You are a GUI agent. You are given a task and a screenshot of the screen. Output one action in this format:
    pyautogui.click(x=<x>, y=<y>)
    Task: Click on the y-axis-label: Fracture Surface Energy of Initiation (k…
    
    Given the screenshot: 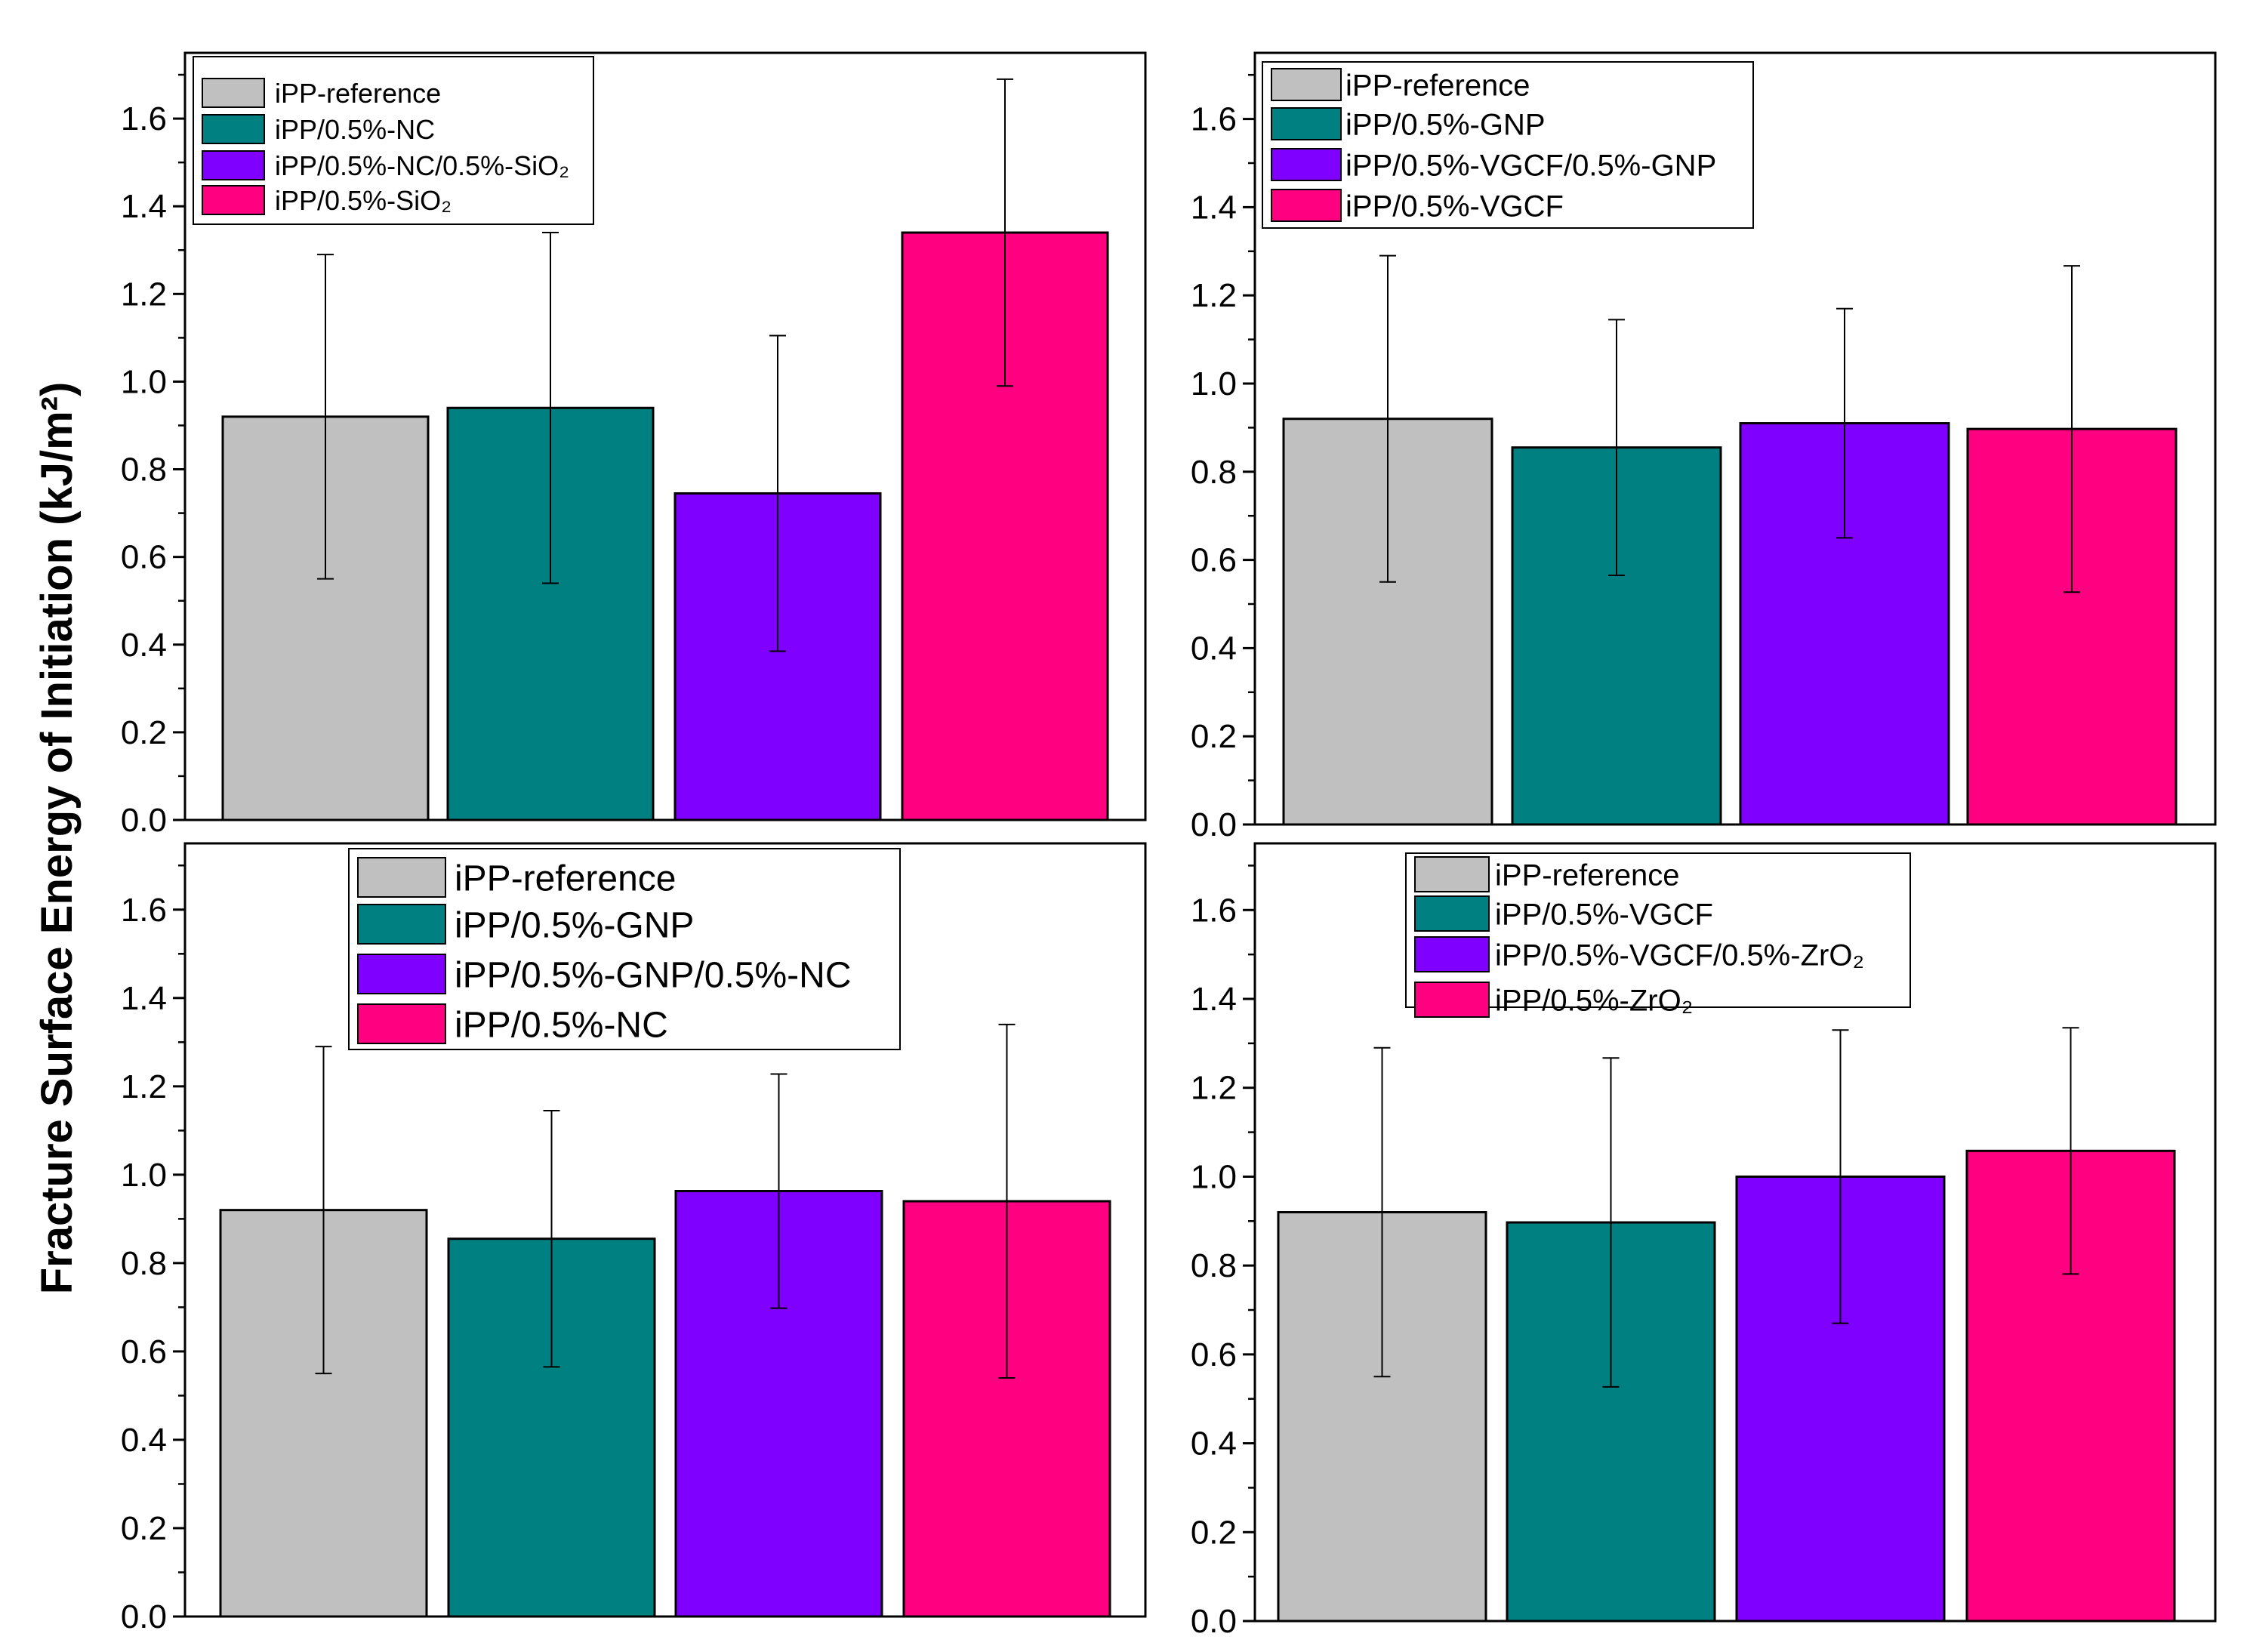 What is the action you would take?
    pyautogui.click(x=57, y=838)
    